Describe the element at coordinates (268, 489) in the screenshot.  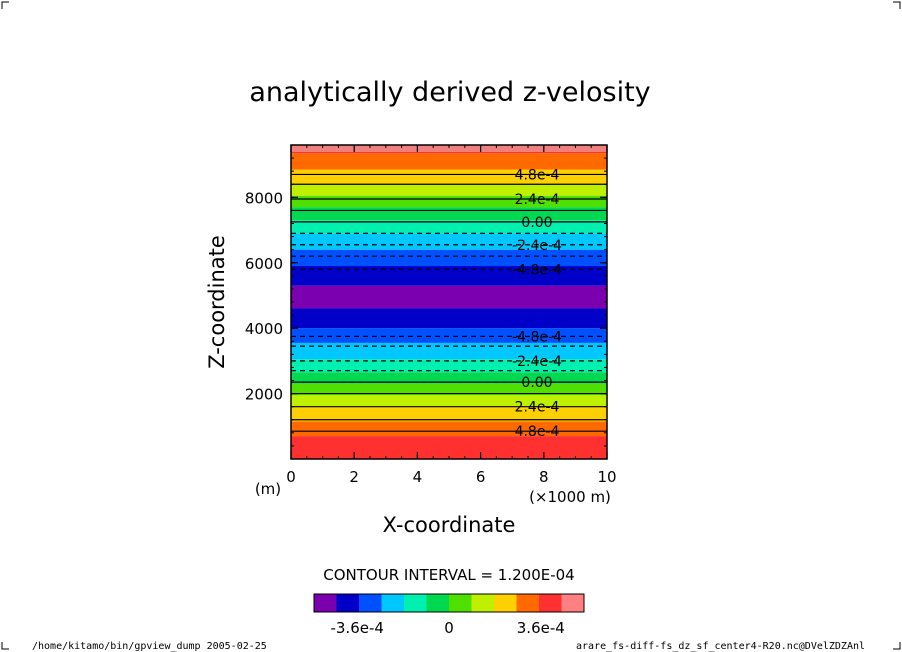
I see `x-unit-left: (m)` at that location.